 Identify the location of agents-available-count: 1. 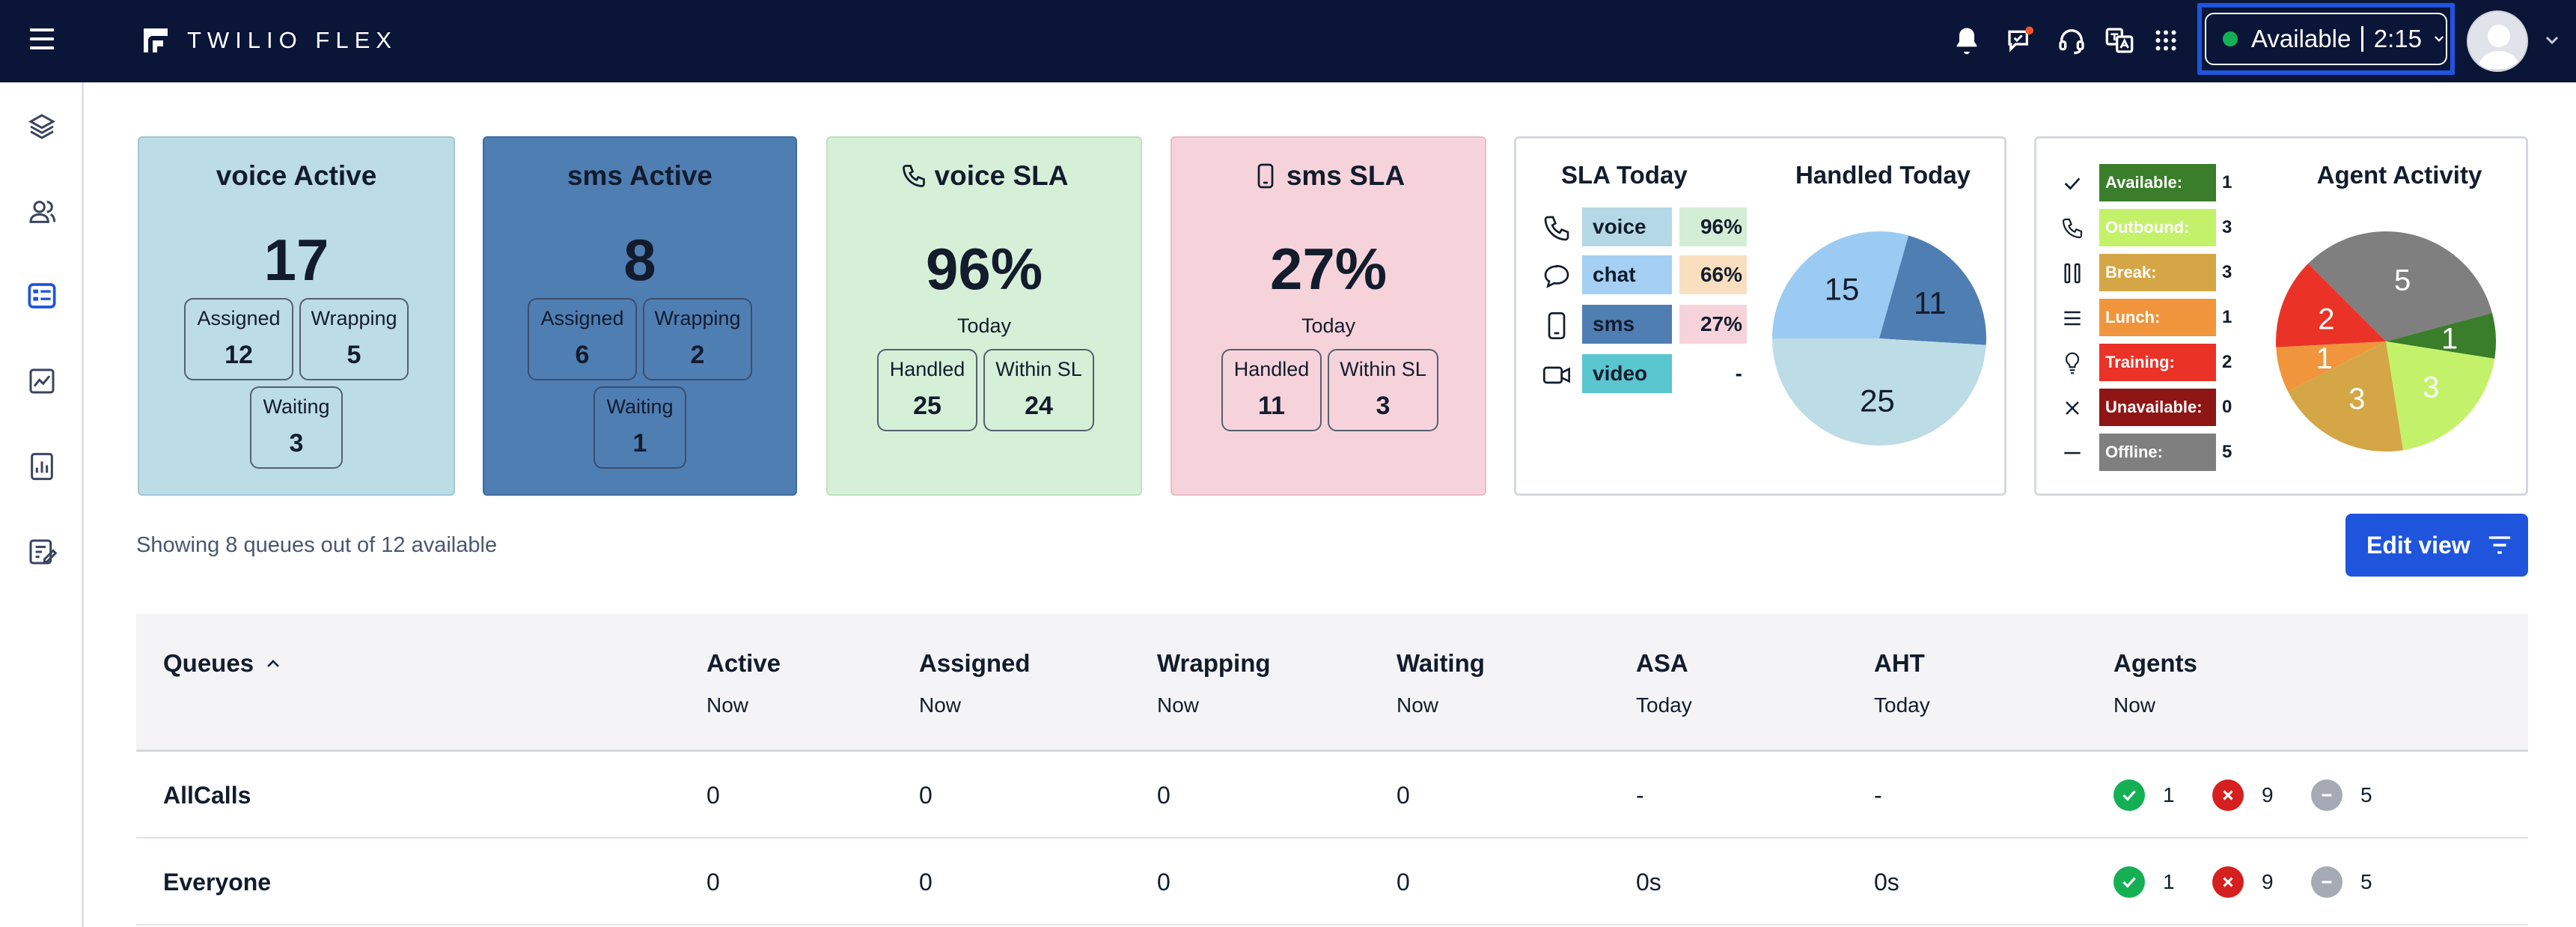
(2169, 881).